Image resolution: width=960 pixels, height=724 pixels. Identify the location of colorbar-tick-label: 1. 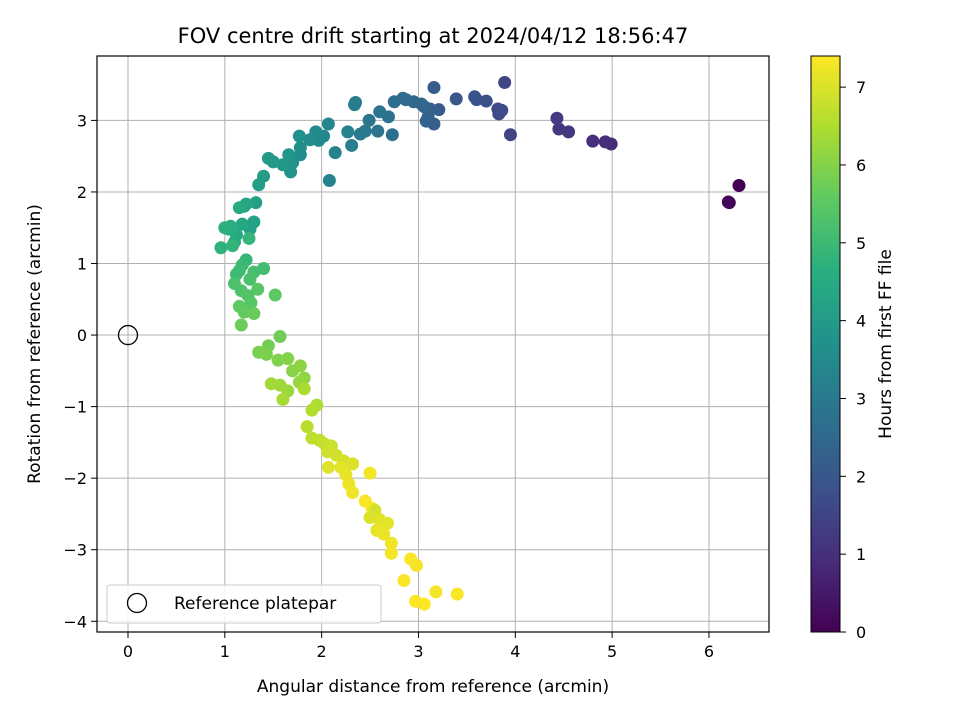
(861, 554).